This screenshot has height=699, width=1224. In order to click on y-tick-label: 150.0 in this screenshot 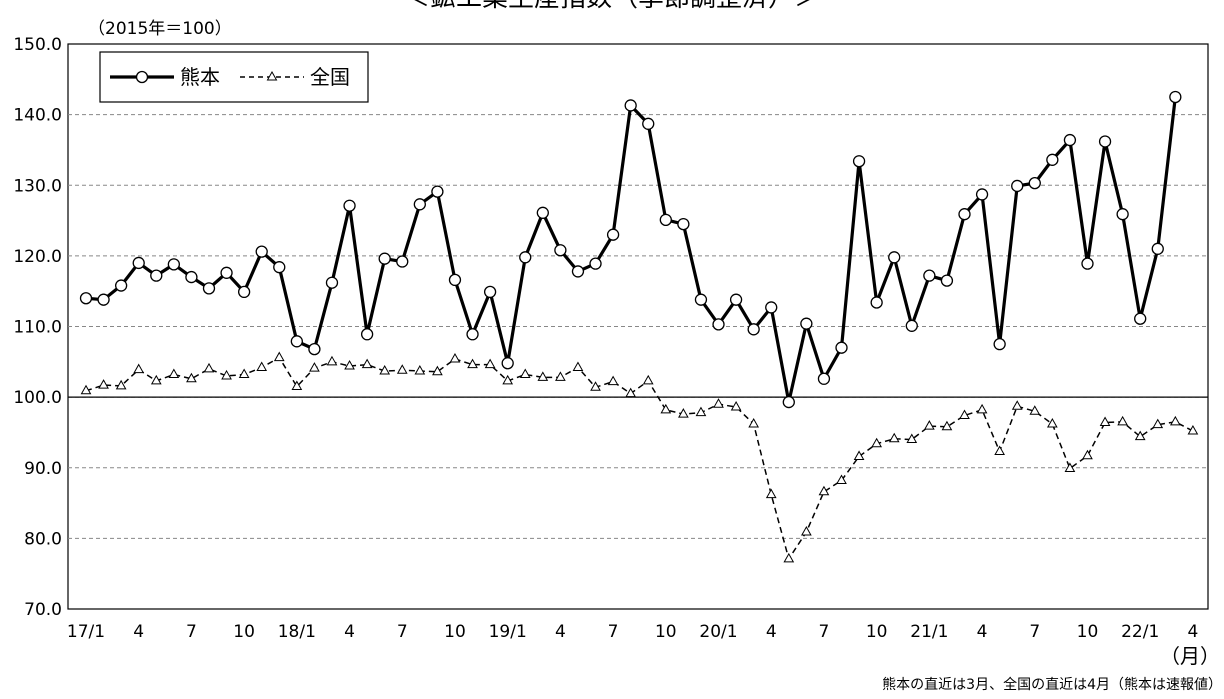, I will do `click(37, 45)`.